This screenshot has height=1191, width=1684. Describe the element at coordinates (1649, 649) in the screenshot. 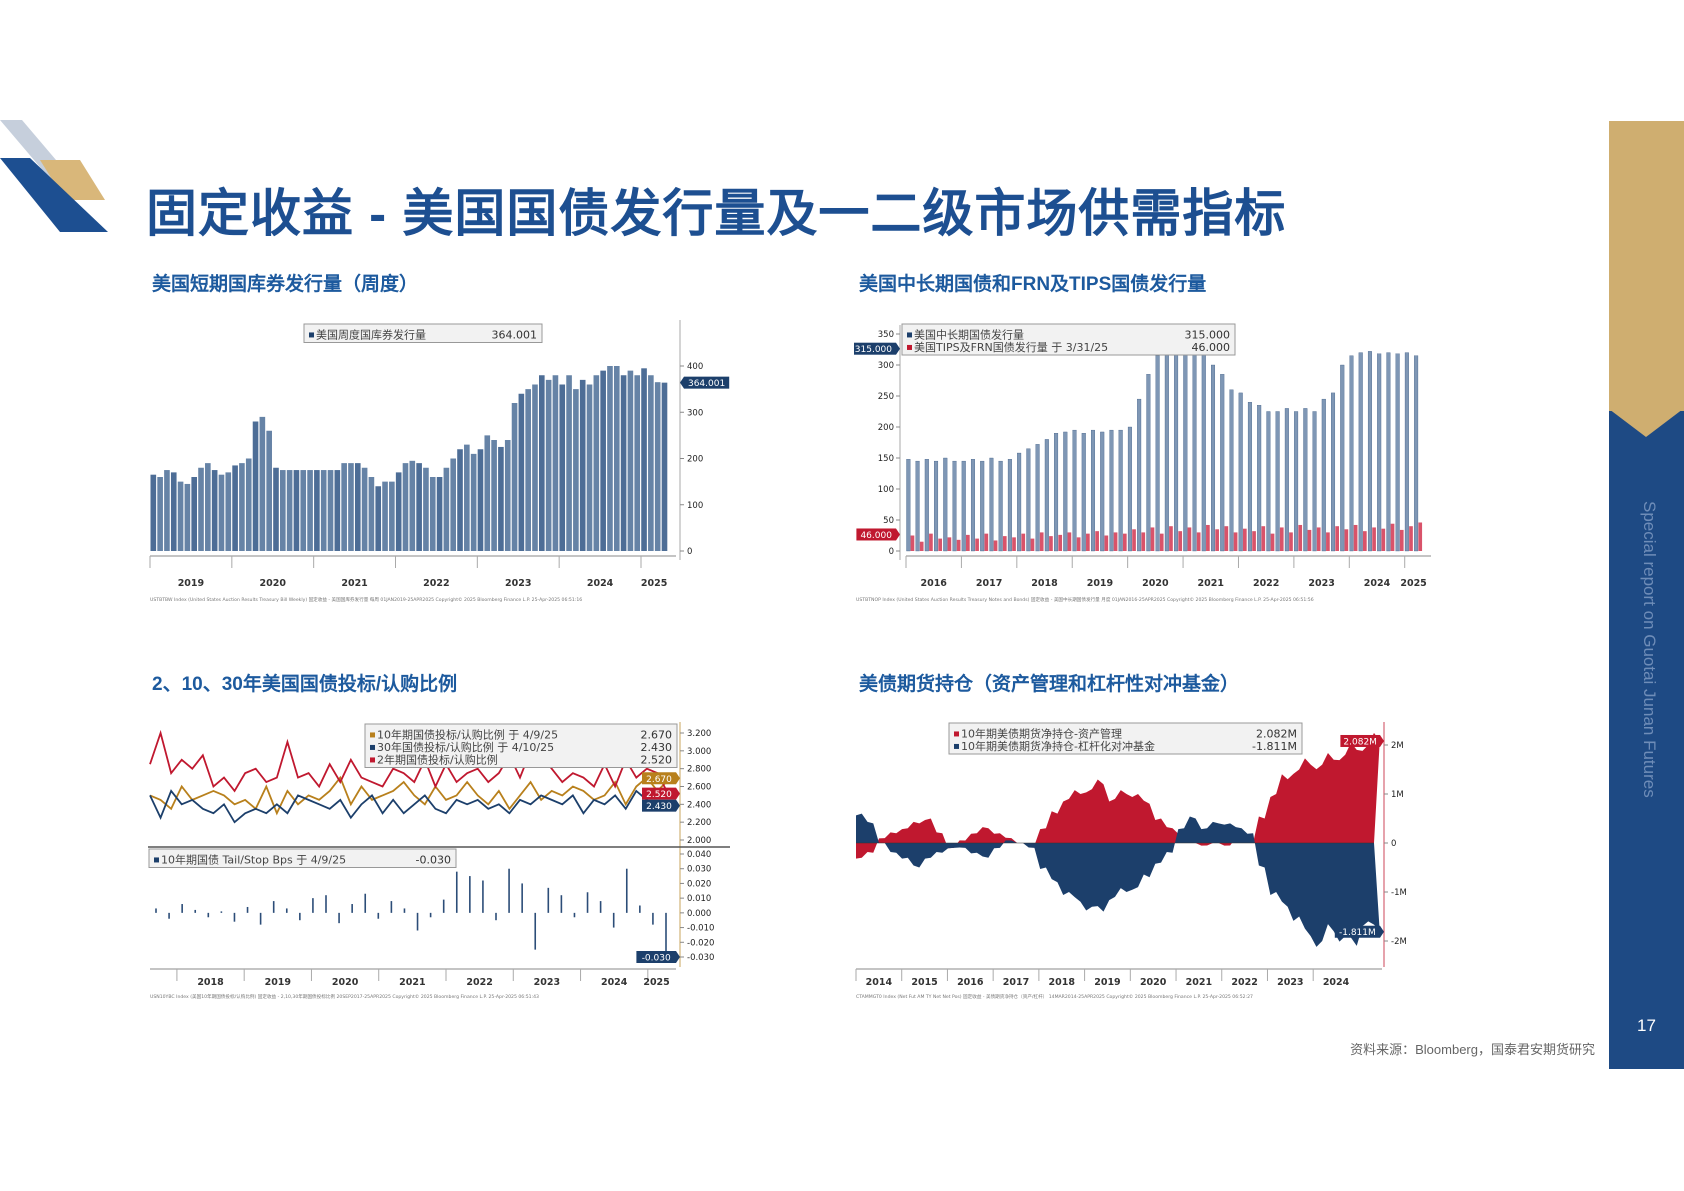

I see `sidebar-report-text: Special report on Guotai Junan Futures` at that location.